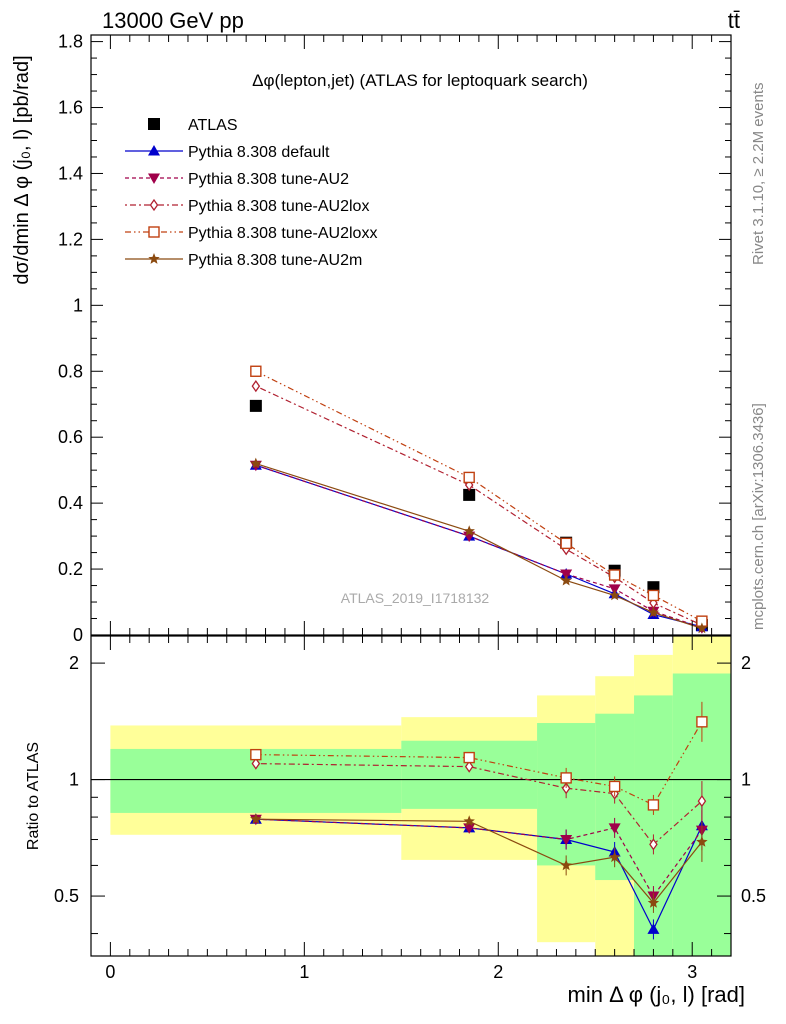 The width and height of the screenshot is (786, 1024). I want to click on uncertainty-band-inner, so click(469, 774).